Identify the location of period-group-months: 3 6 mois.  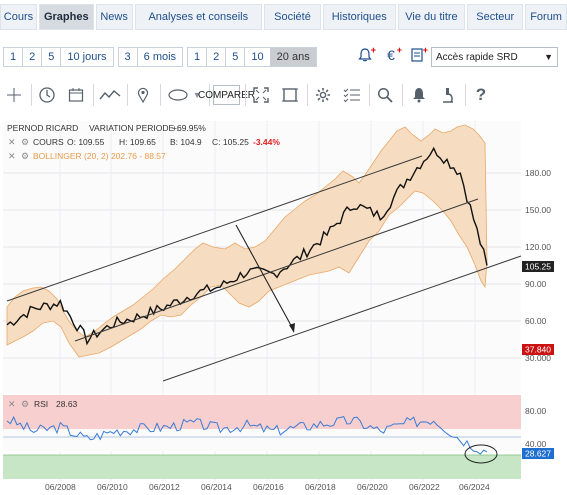
(150, 57).